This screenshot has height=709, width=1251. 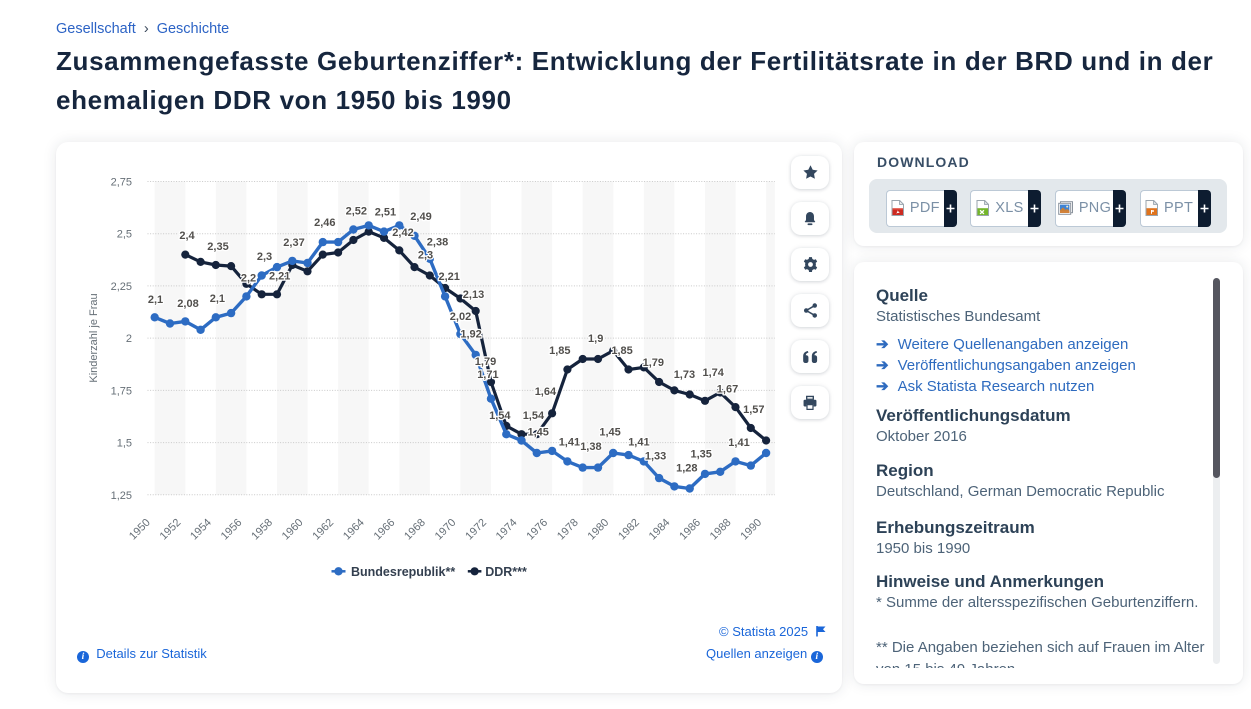 What do you see at coordinates (248, 279) in the screenshot?
I see `svg-text: 2,2` at bounding box center [248, 279].